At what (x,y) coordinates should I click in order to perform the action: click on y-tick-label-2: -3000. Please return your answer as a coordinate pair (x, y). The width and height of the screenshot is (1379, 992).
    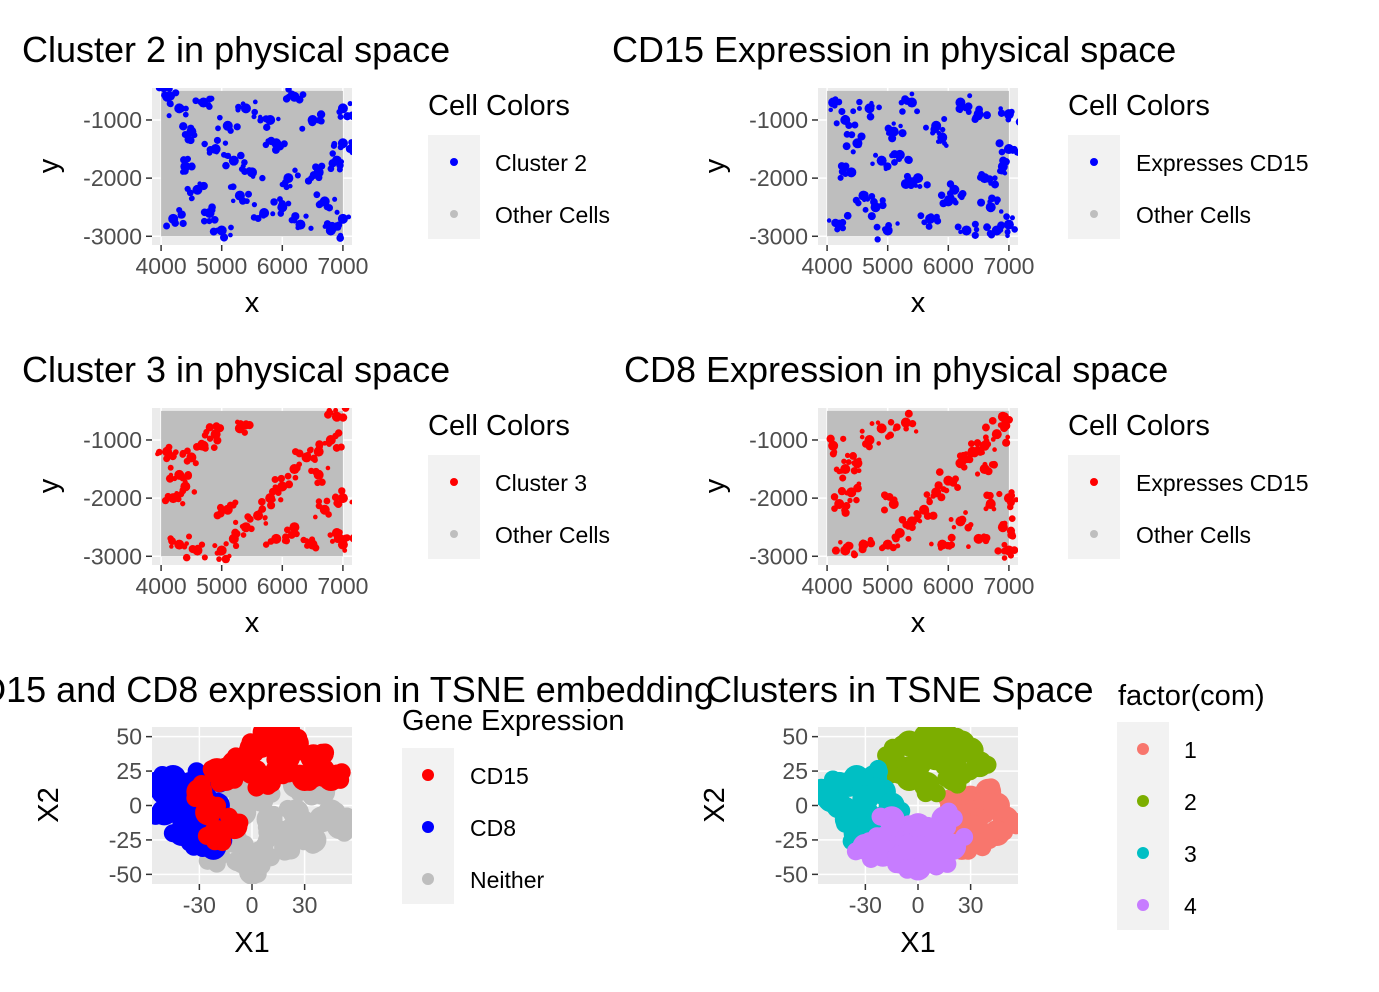
    Looking at the image, I should click on (778, 556).